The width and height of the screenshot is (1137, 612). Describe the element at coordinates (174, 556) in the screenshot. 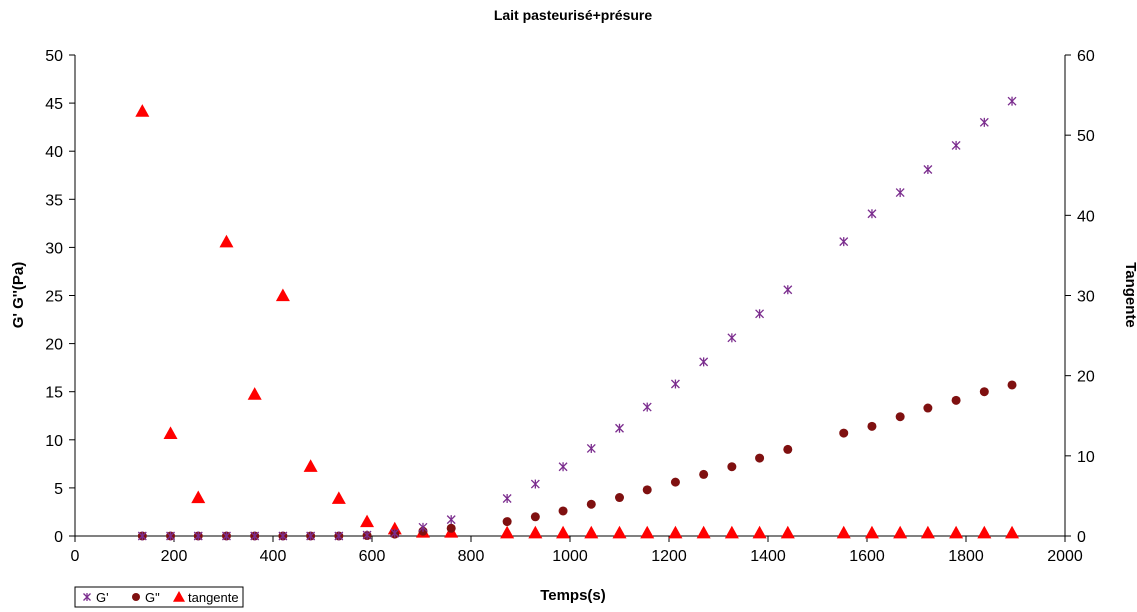

I see `x-tick-label: 200` at that location.